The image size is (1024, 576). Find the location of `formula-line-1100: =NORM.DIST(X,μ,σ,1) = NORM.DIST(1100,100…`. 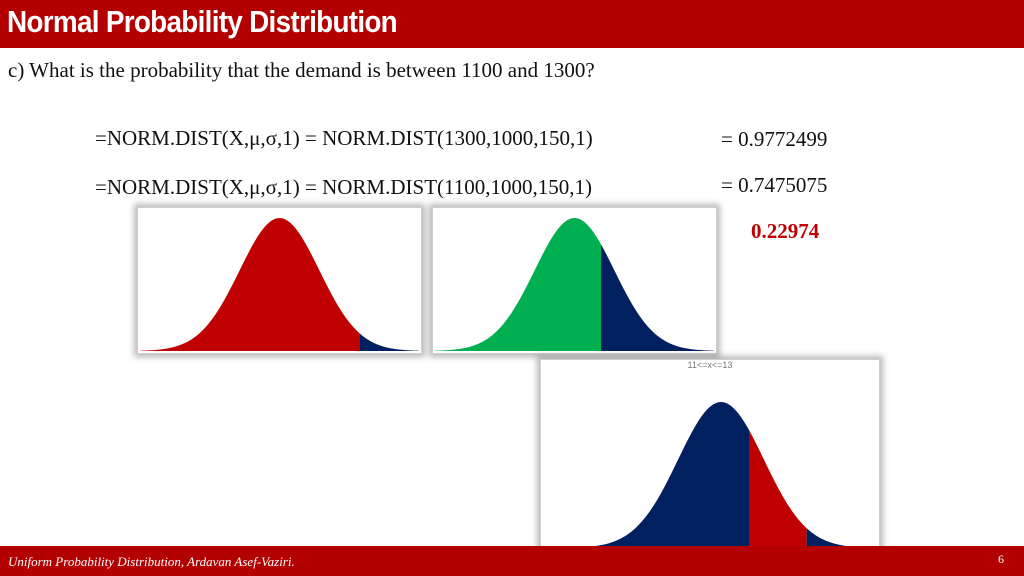

formula-line-1100: =NORM.DIST(X,μ,σ,1) = NORM.DIST(1100,100… is located at coordinates (343, 187).